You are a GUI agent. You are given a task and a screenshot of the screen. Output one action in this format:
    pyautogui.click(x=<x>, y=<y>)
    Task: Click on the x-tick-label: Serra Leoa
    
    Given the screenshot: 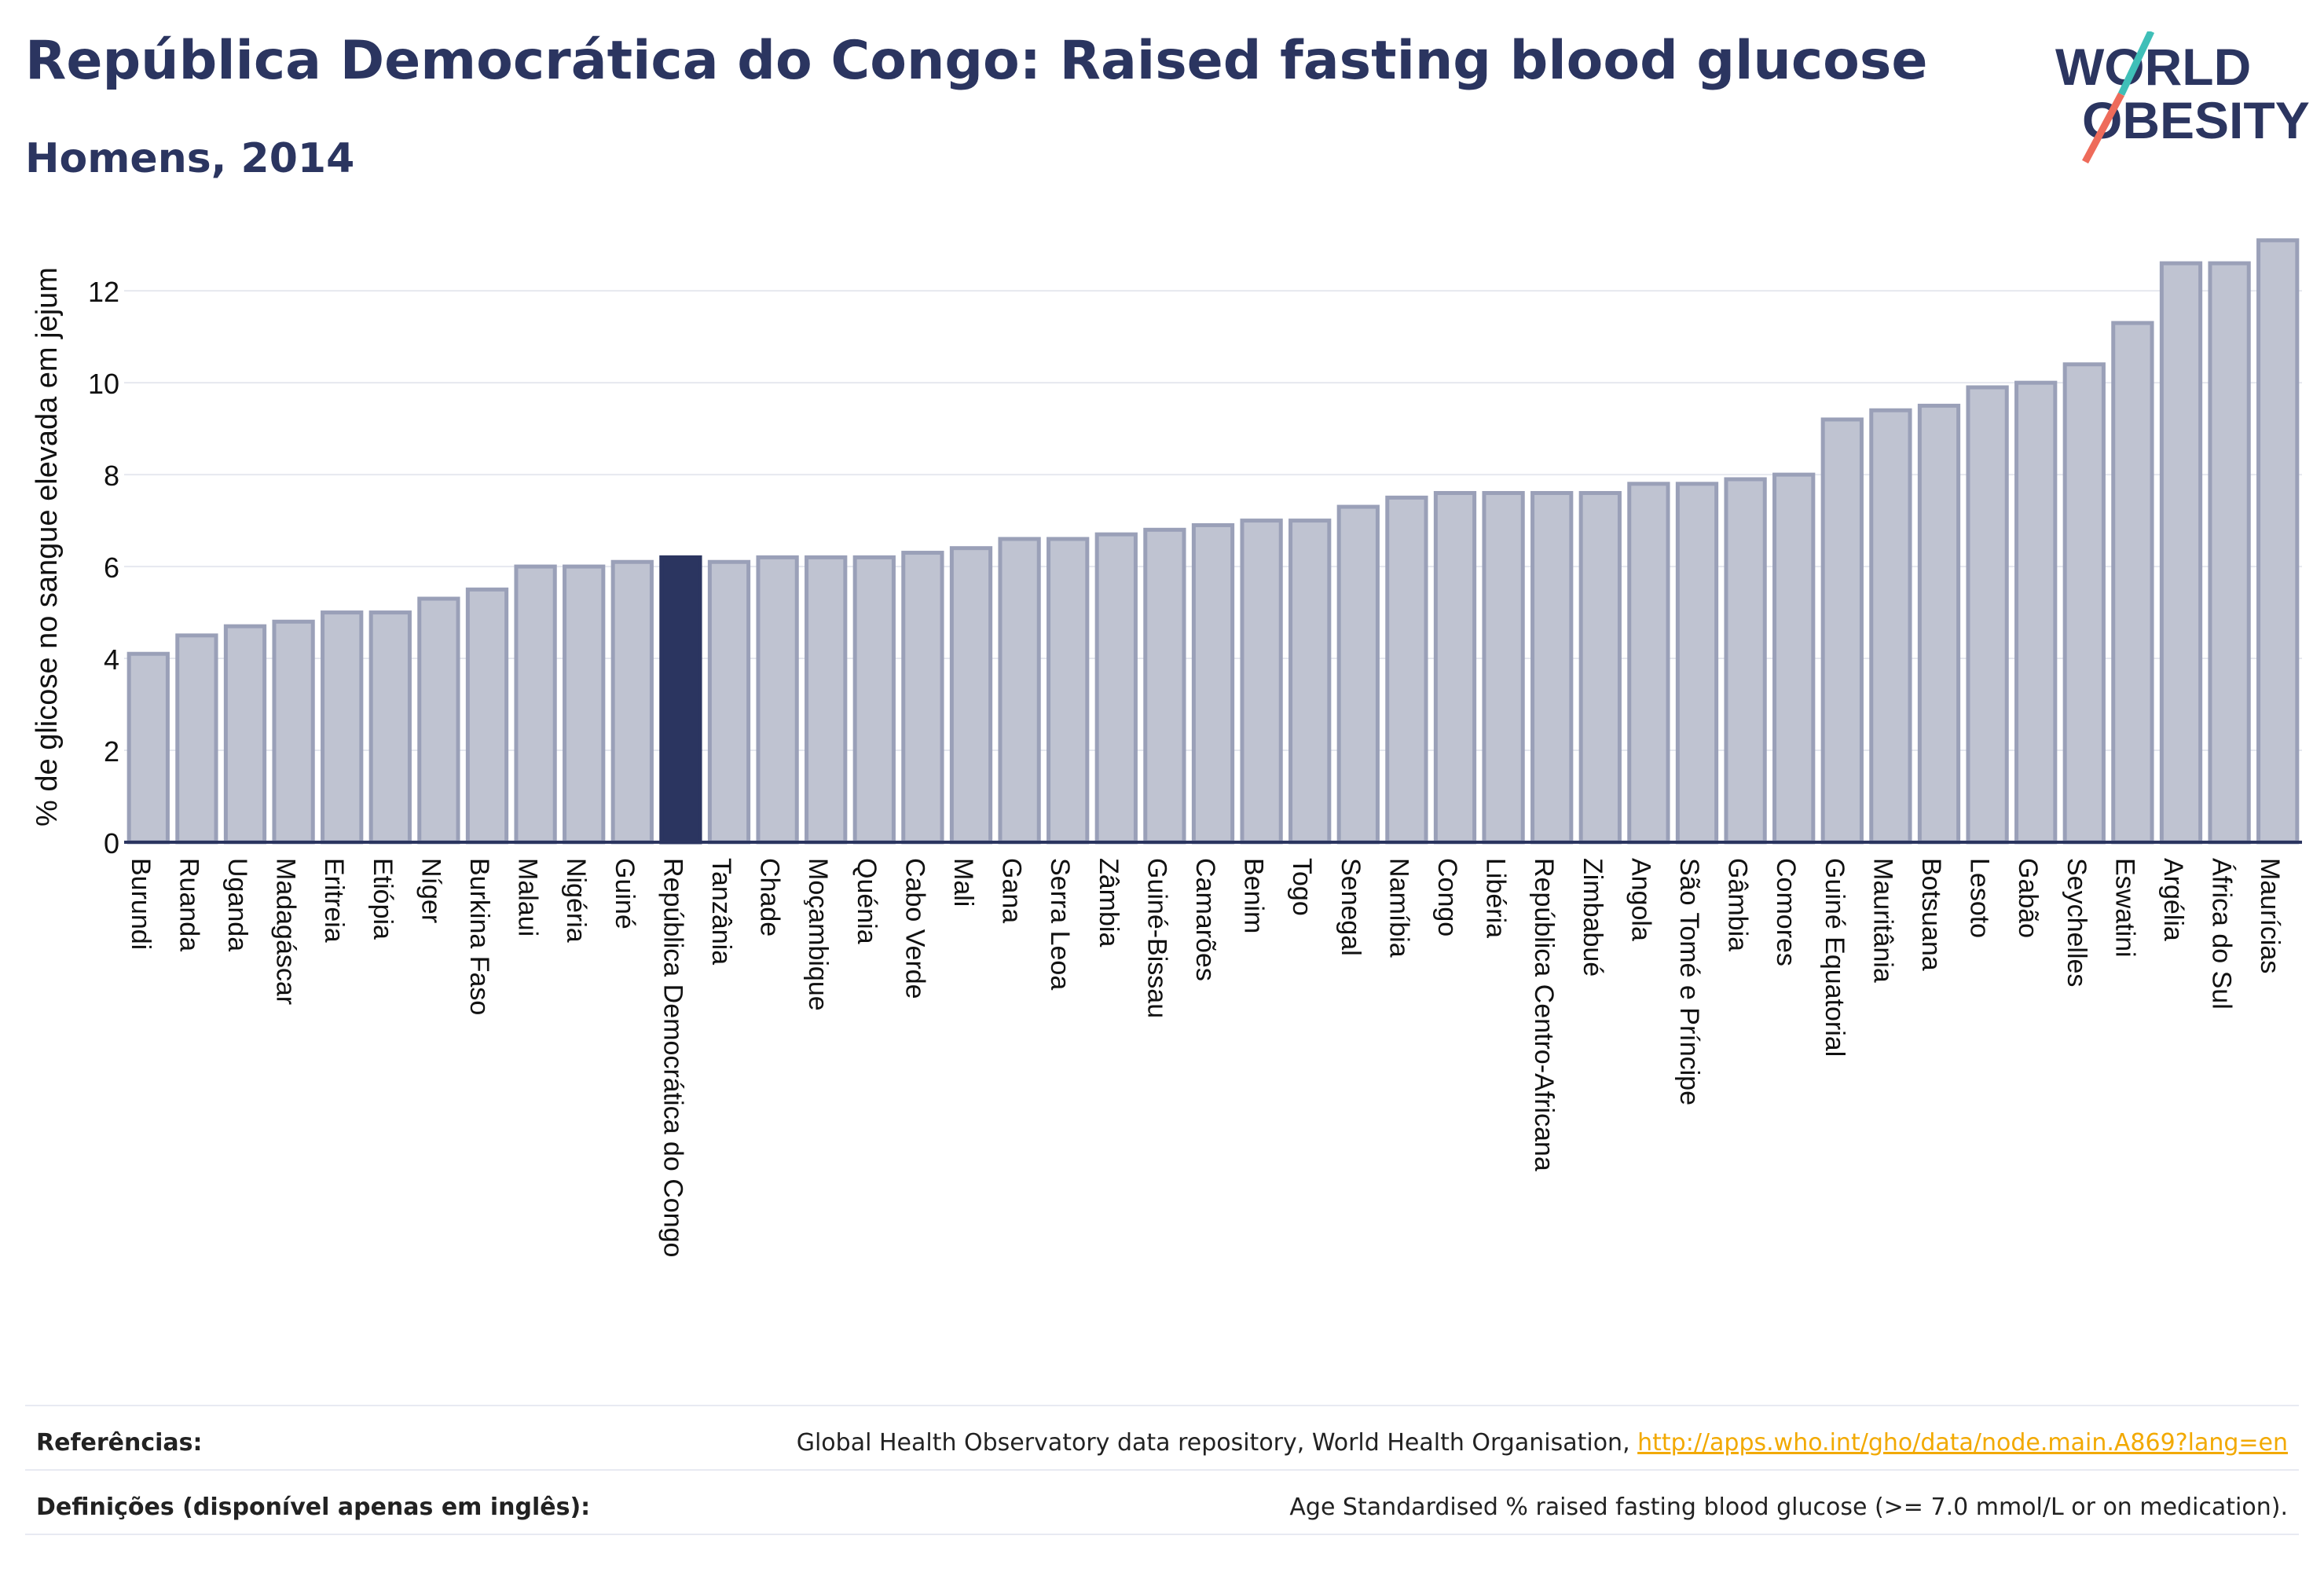 What is the action you would take?
    pyautogui.click(x=1060, y=924)
    